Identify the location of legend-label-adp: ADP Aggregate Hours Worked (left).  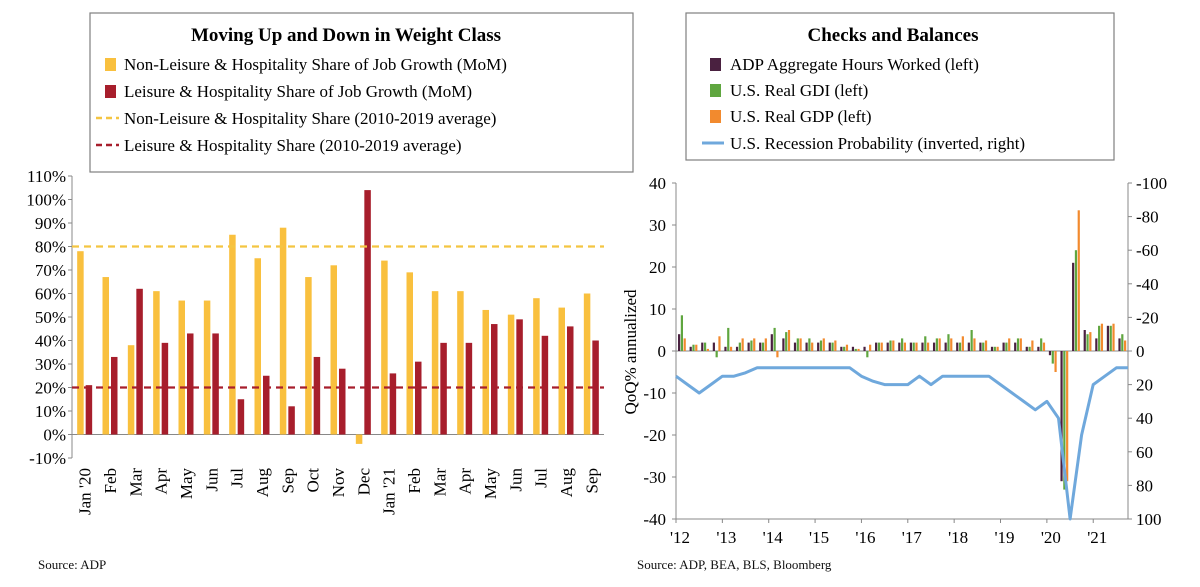
(854, 64).